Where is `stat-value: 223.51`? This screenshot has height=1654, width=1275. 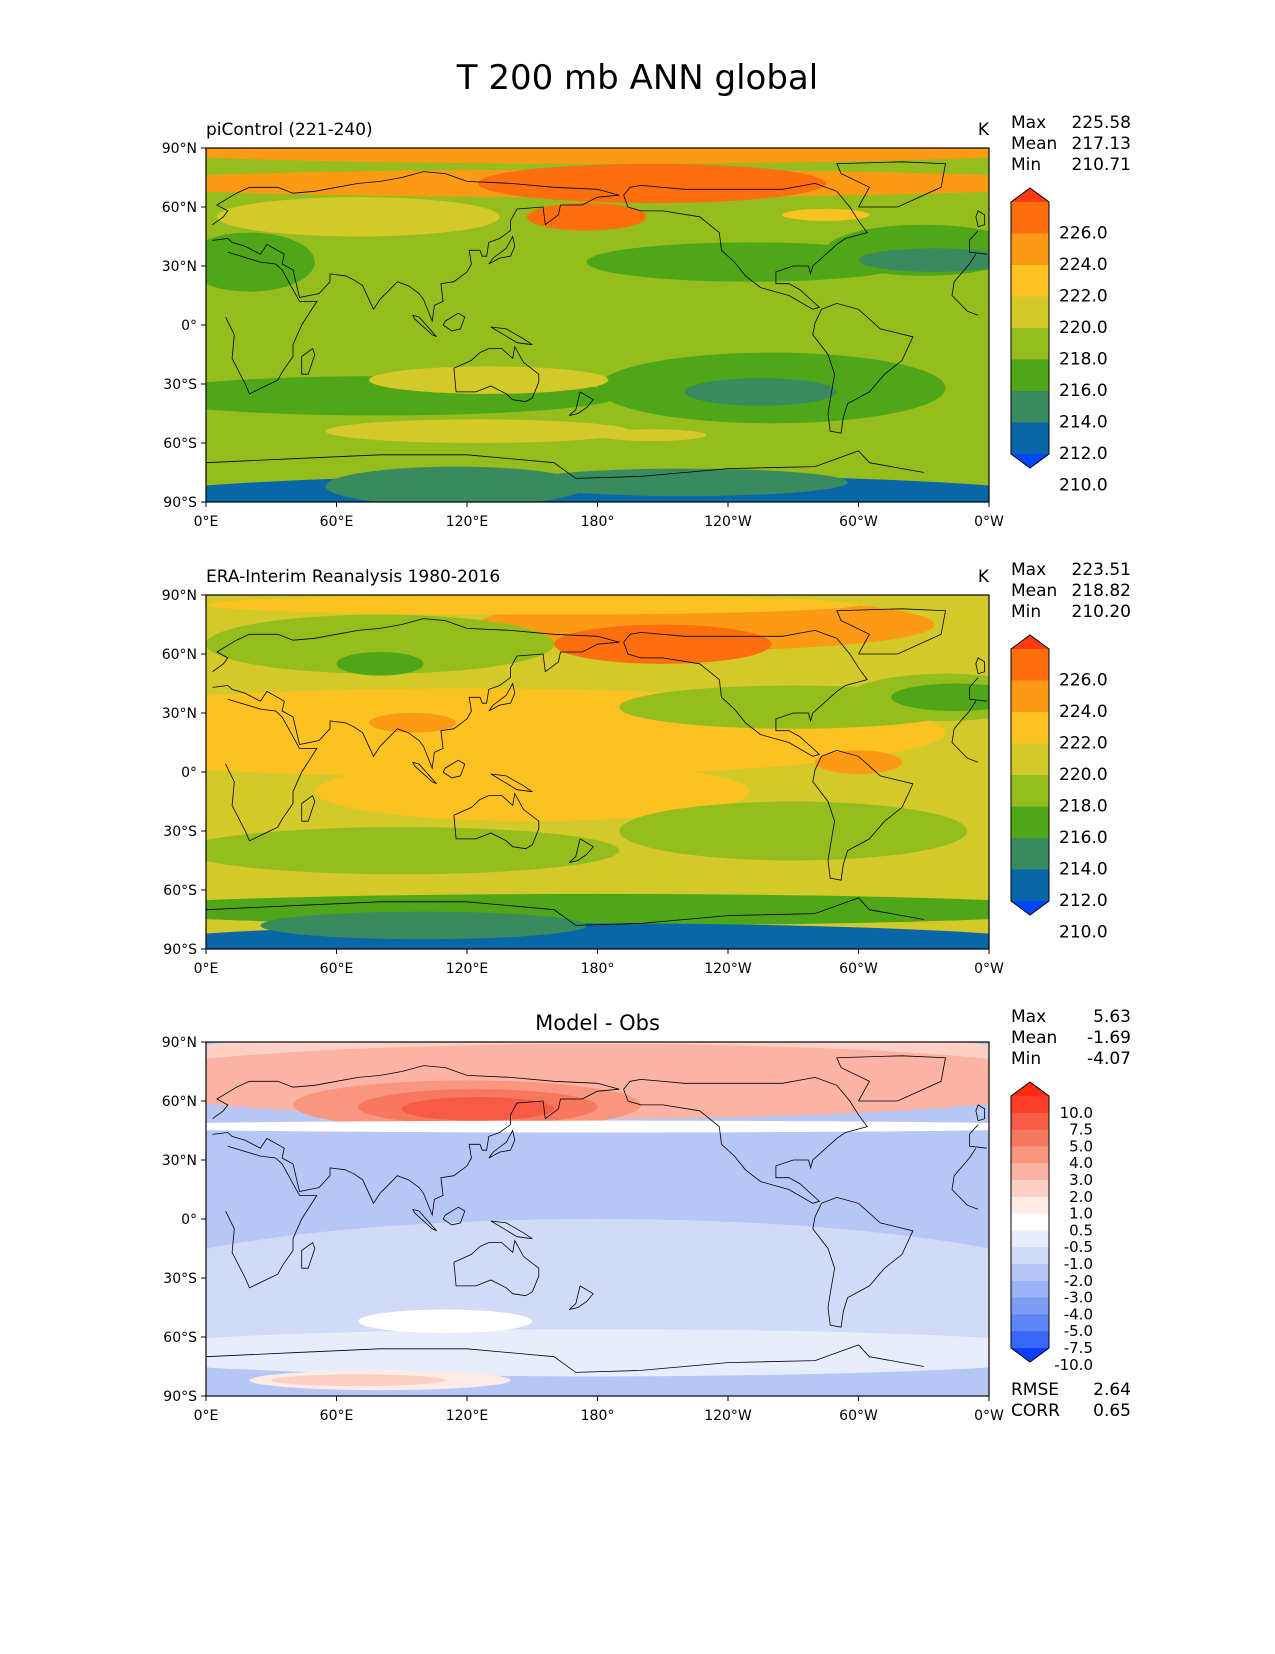 stat-value: 223.51 is located at coordinates (1101, 570).